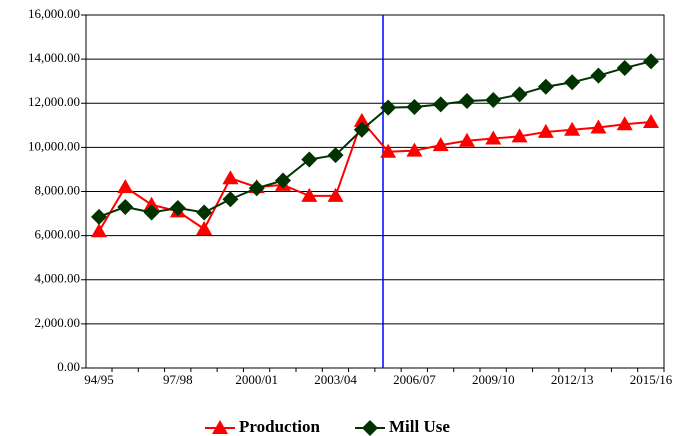  I want to click on x-tick-label: 94/95, so click(99, 379).